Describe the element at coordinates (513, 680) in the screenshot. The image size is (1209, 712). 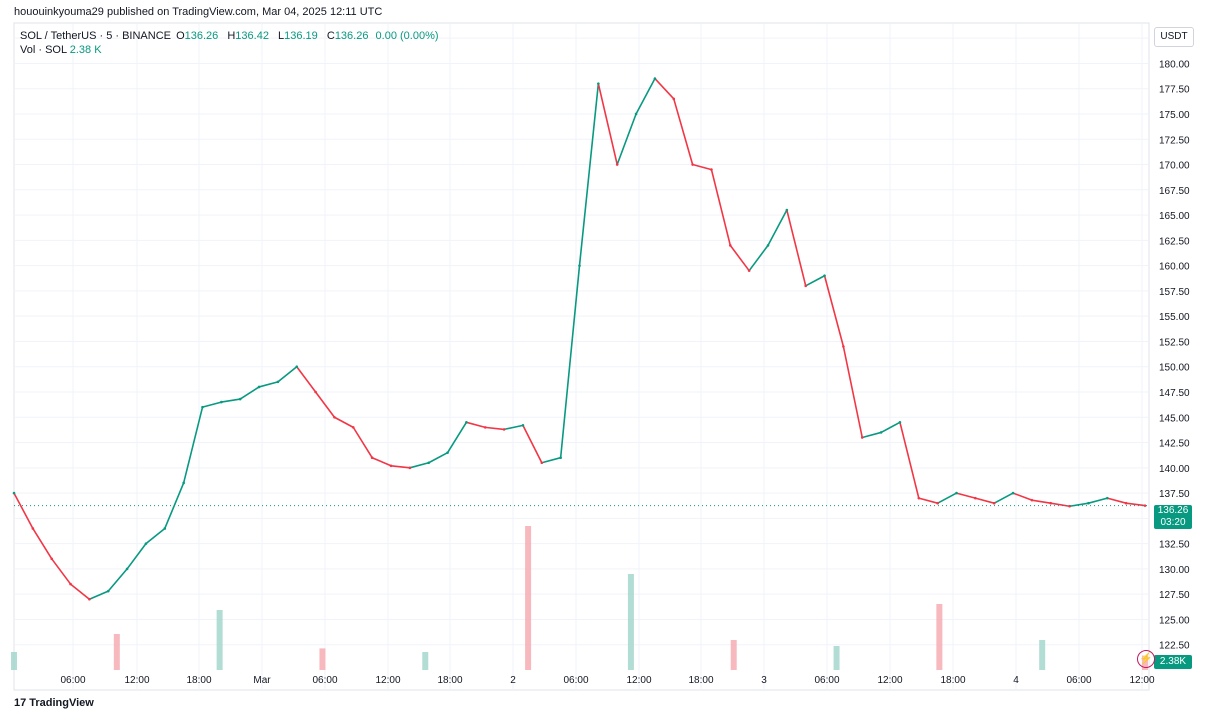
I see `x-tick-label: 2` at that location.